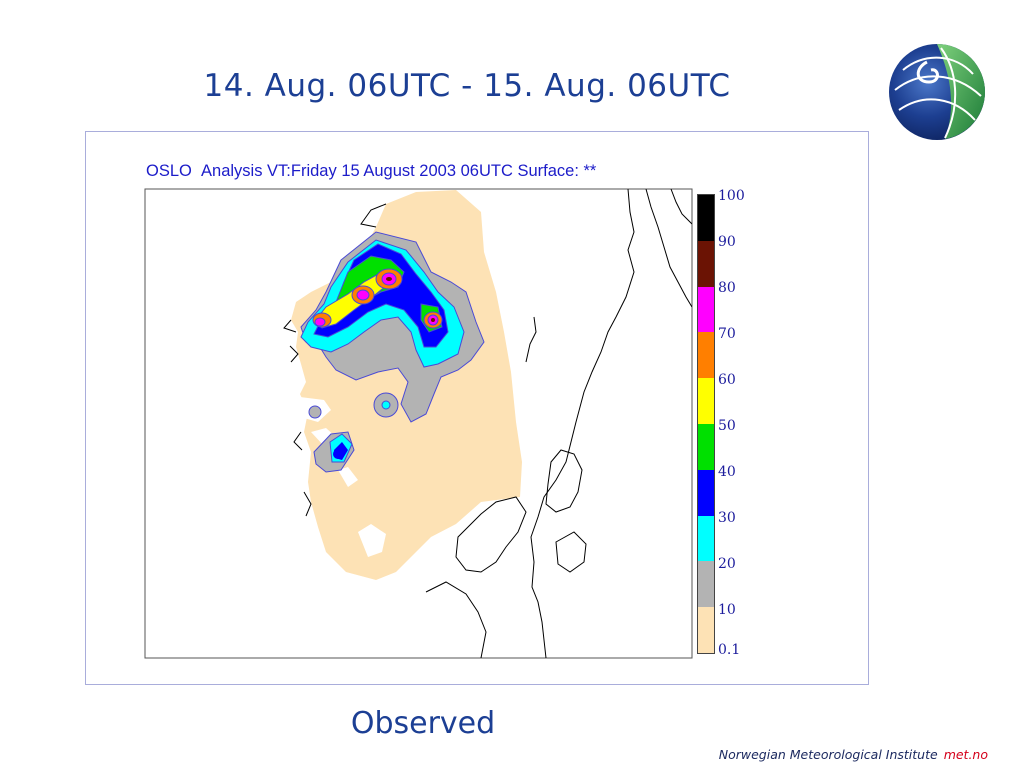 The image size is (1024, 768). Describe the element at coordinates (937, 92) in the screenshot. I see `met-no-globe-logo-icon` at that location.